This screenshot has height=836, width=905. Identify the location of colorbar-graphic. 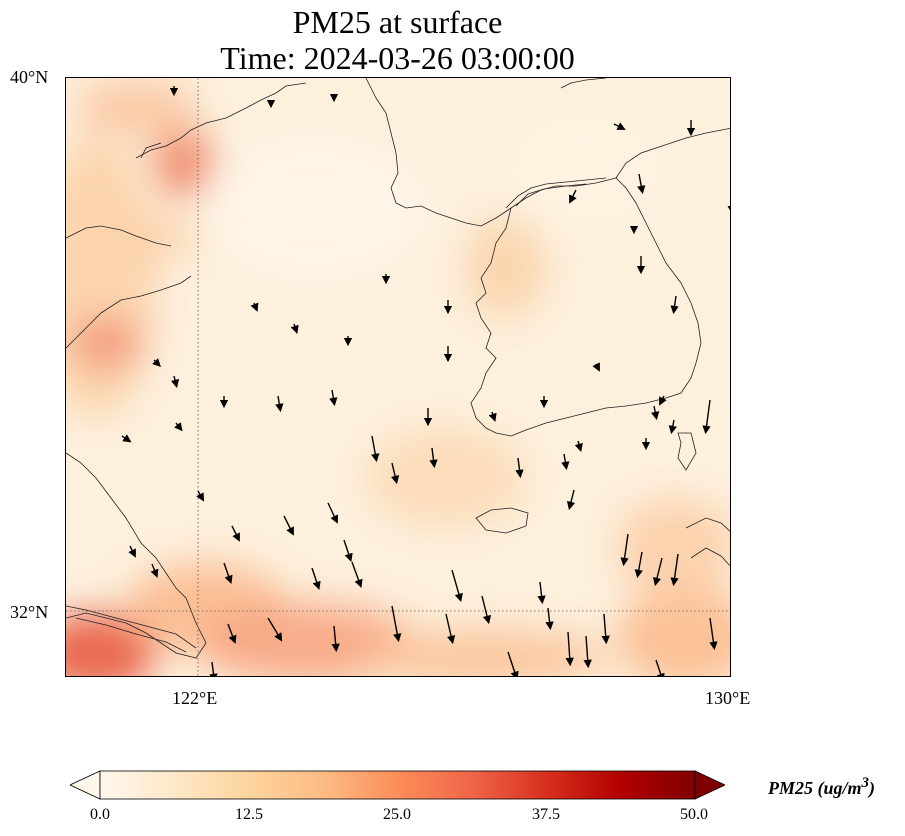
(397, 785).